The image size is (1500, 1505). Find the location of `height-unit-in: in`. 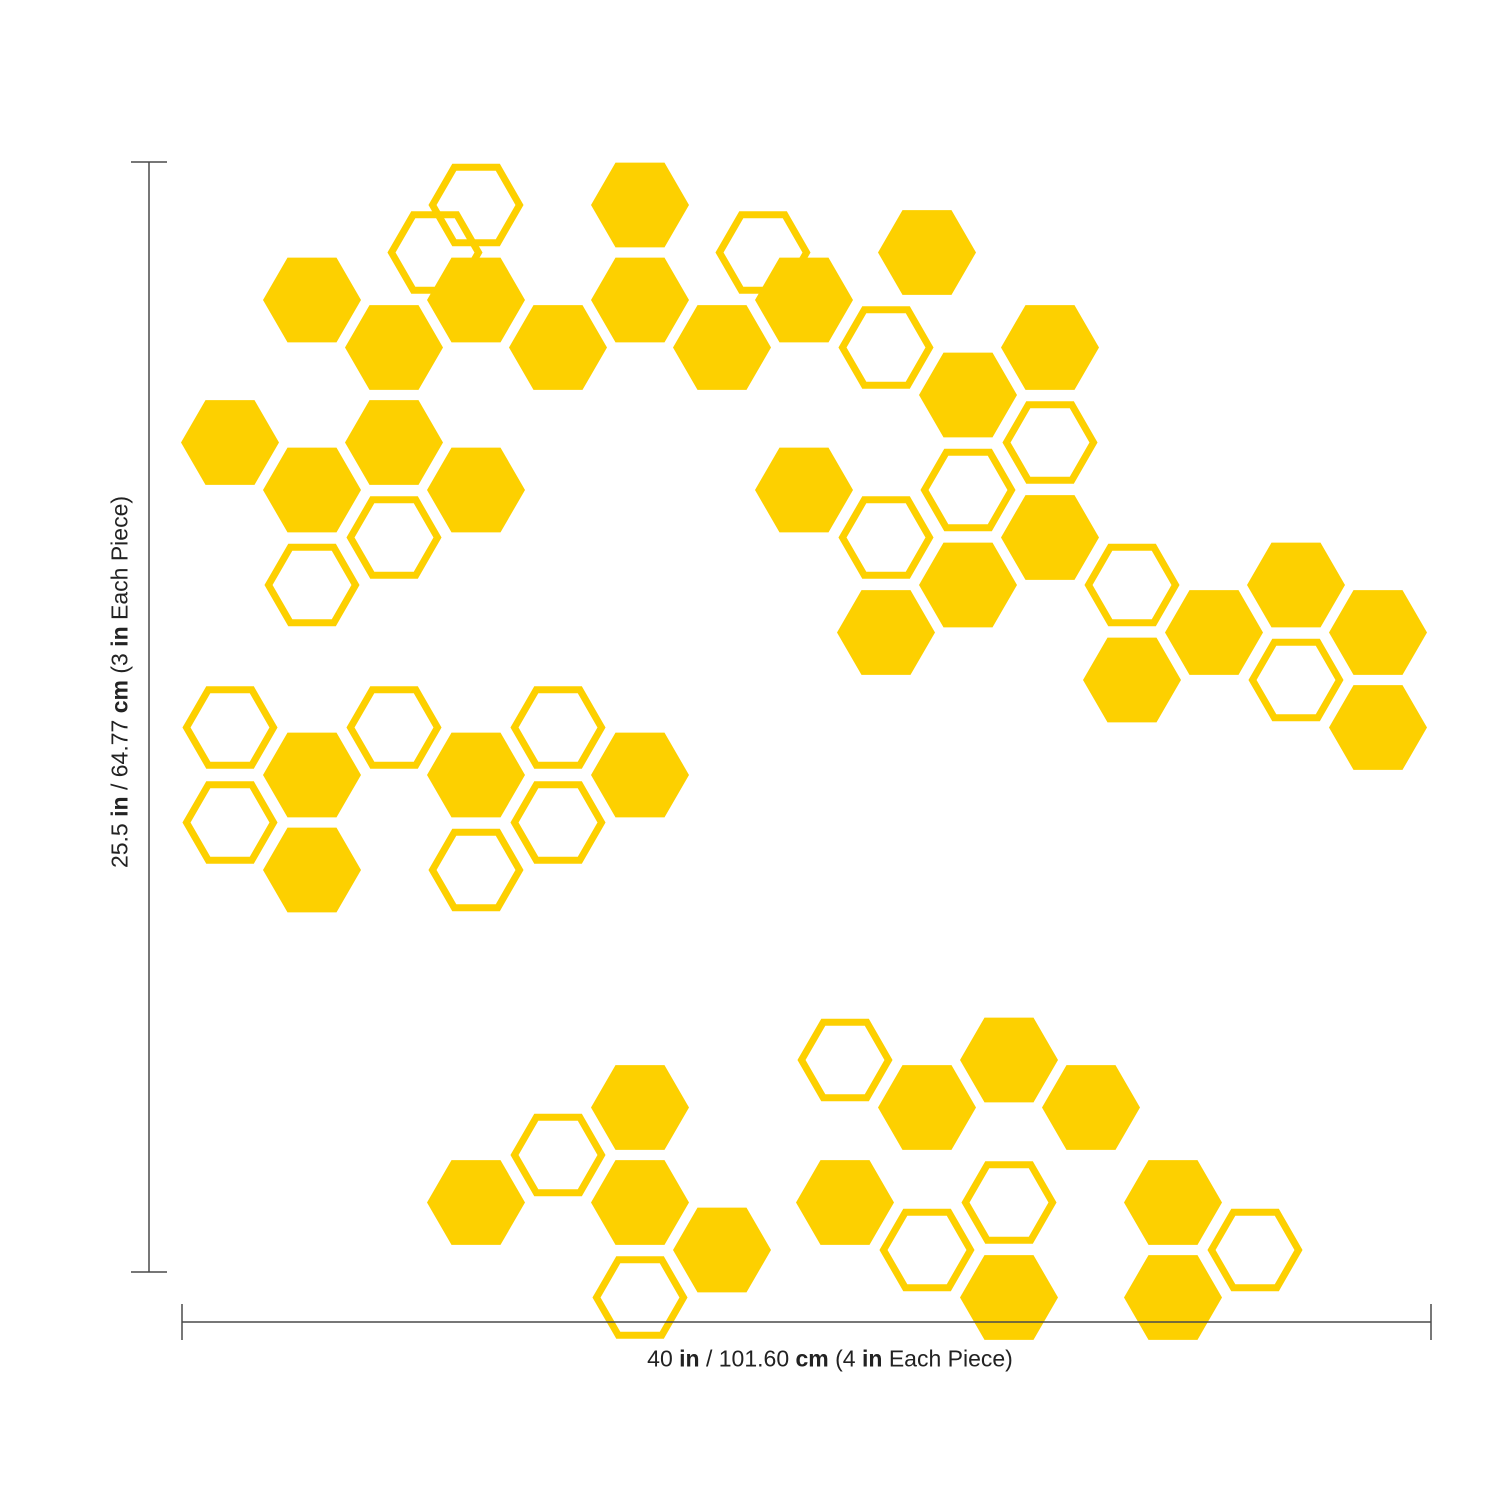

height-unit-in: in is located at coordinates (119, 806).